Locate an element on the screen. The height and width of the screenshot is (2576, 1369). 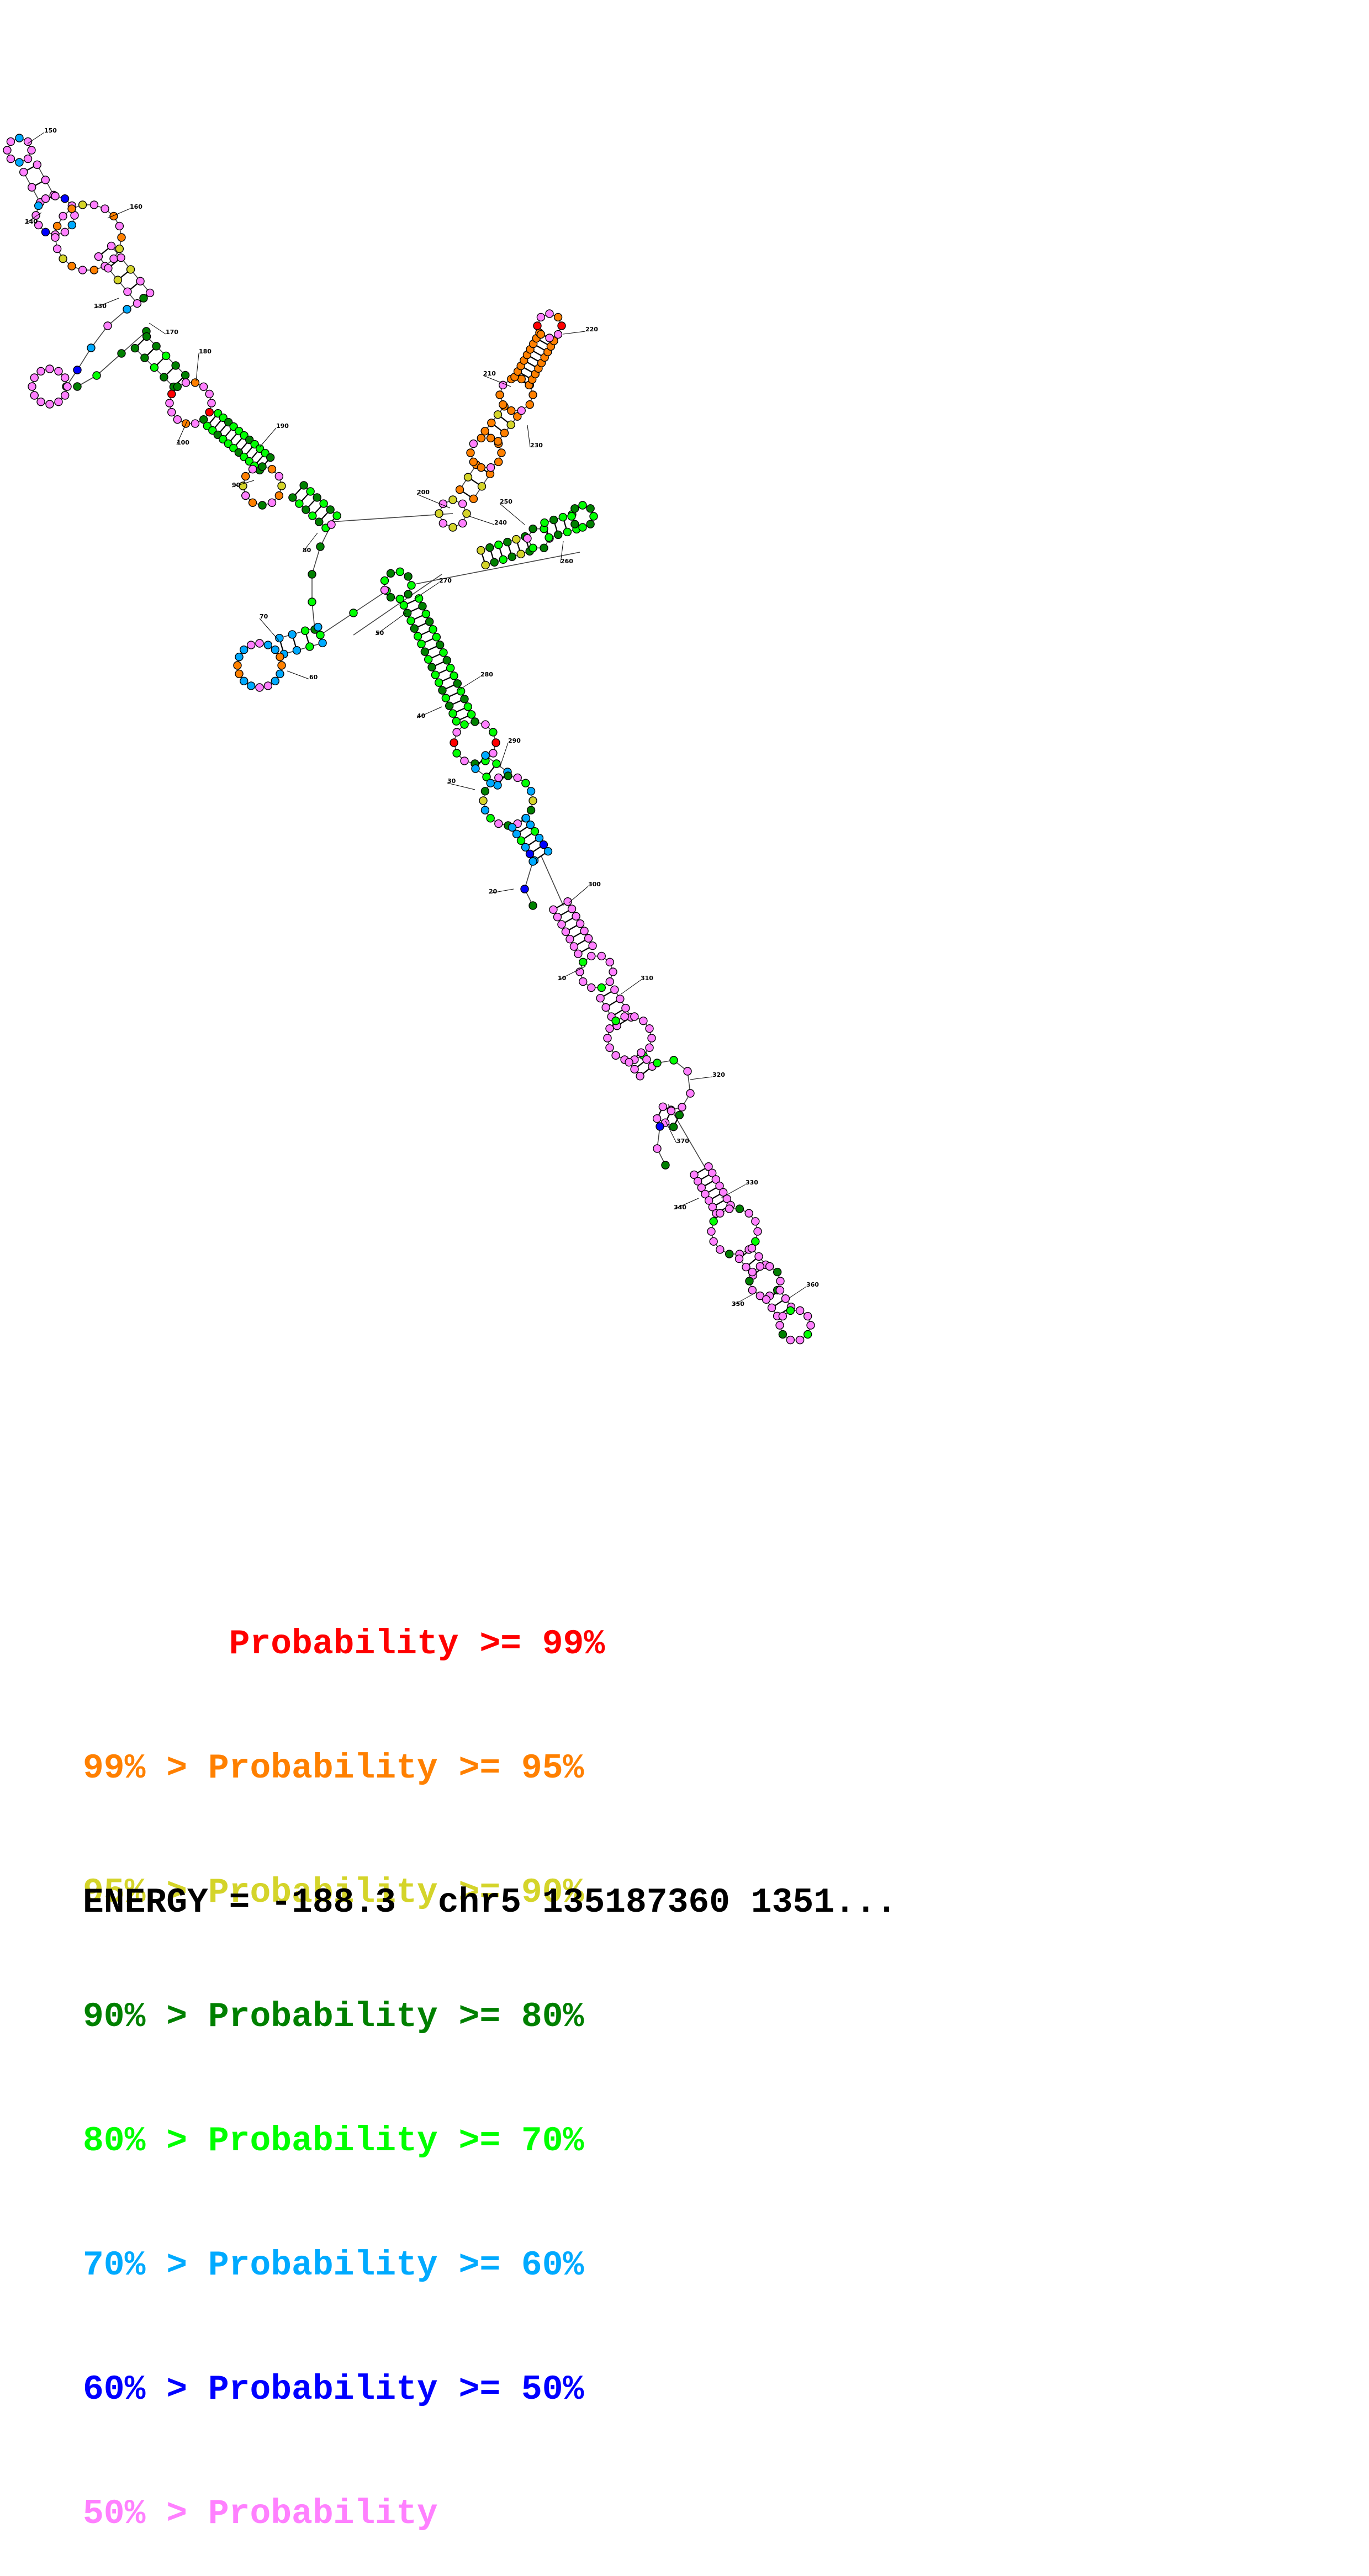
legend-row-80: 90% > Probability >= 80% is located at coordinates (334, 2017).